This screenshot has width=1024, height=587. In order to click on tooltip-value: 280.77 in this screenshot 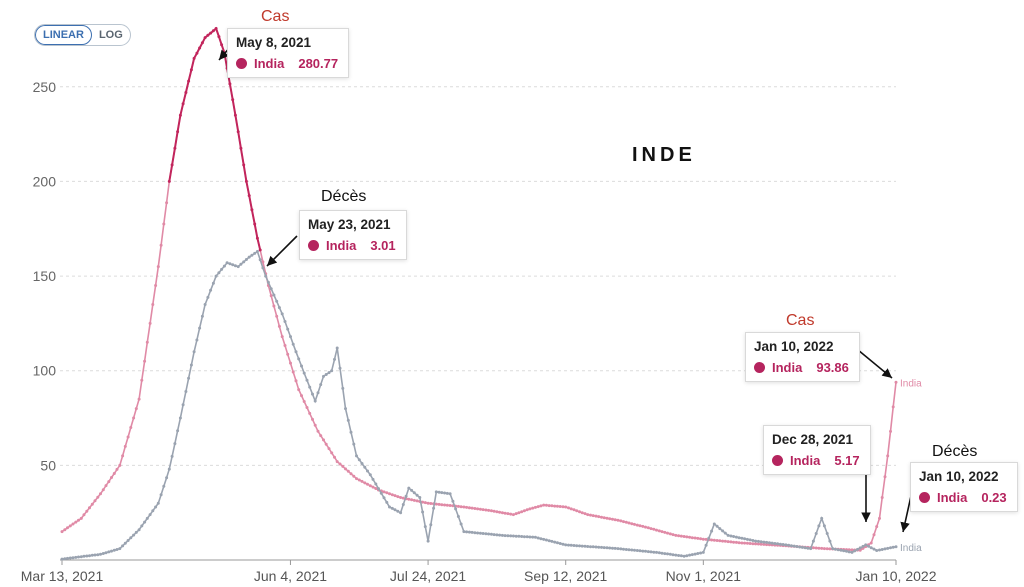, I will do `click(318, 63)`.